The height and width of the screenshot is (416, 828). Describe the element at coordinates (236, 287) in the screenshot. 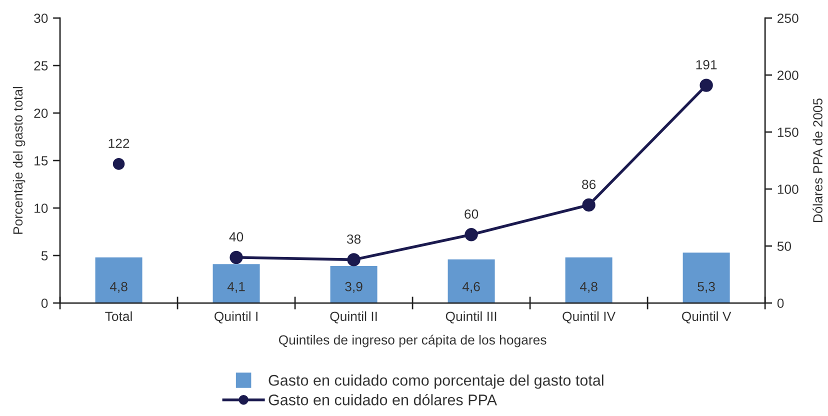

I see `data-label: 4,1` at that location.